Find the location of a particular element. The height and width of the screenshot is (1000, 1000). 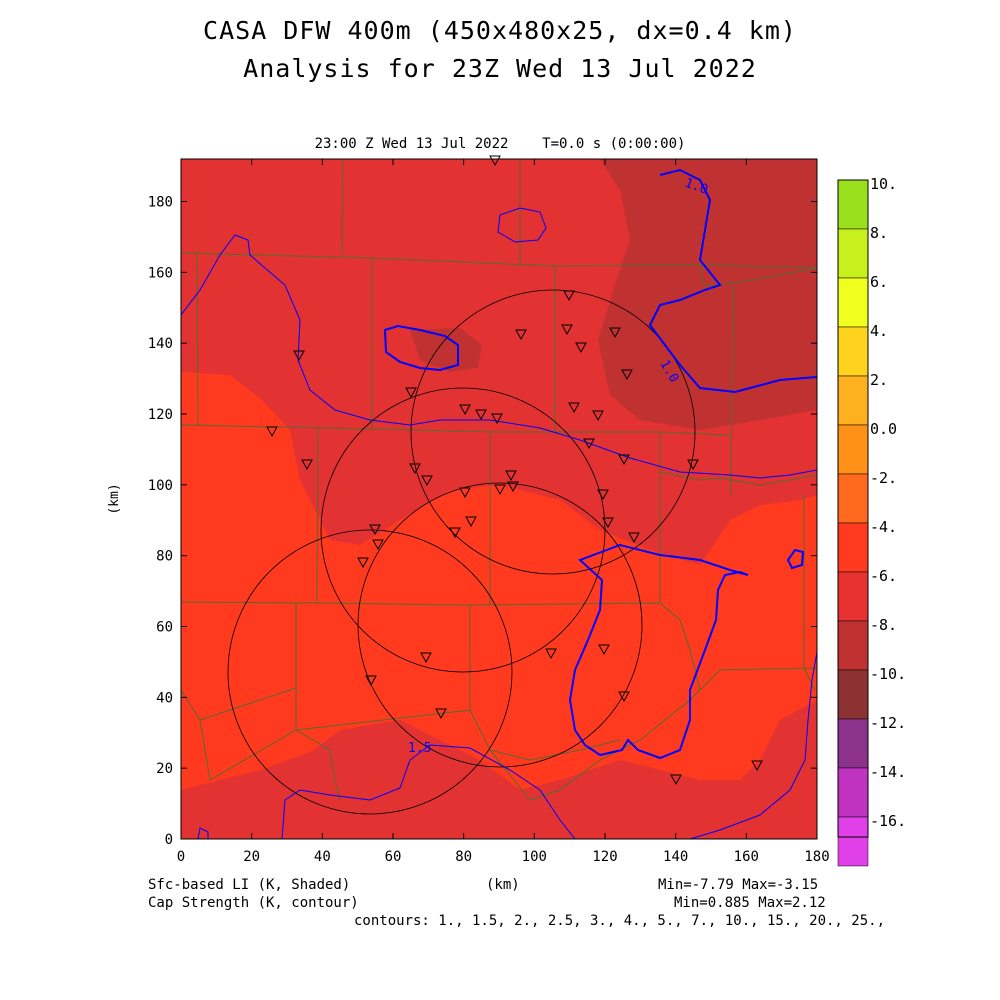

y-tick-label: 0 is located at coordinates (169, 840).